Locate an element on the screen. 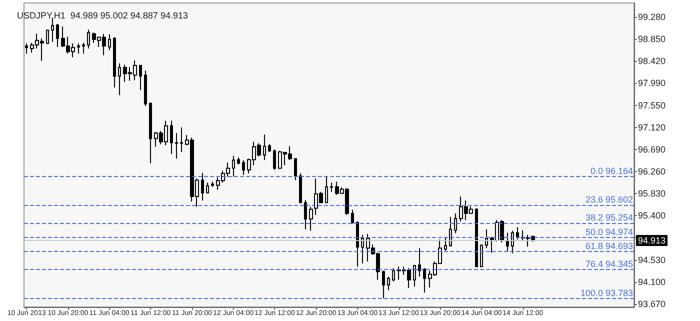 This screenshot has width=700, height=321. ref-line-label: 94.913 is located at coordinates (652, 240).